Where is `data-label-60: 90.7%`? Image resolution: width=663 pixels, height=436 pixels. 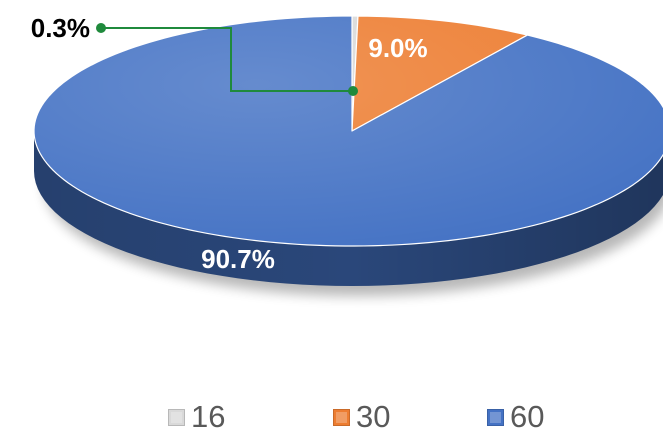
data-label-60: 90.7% is located at coordinates (238, 259).